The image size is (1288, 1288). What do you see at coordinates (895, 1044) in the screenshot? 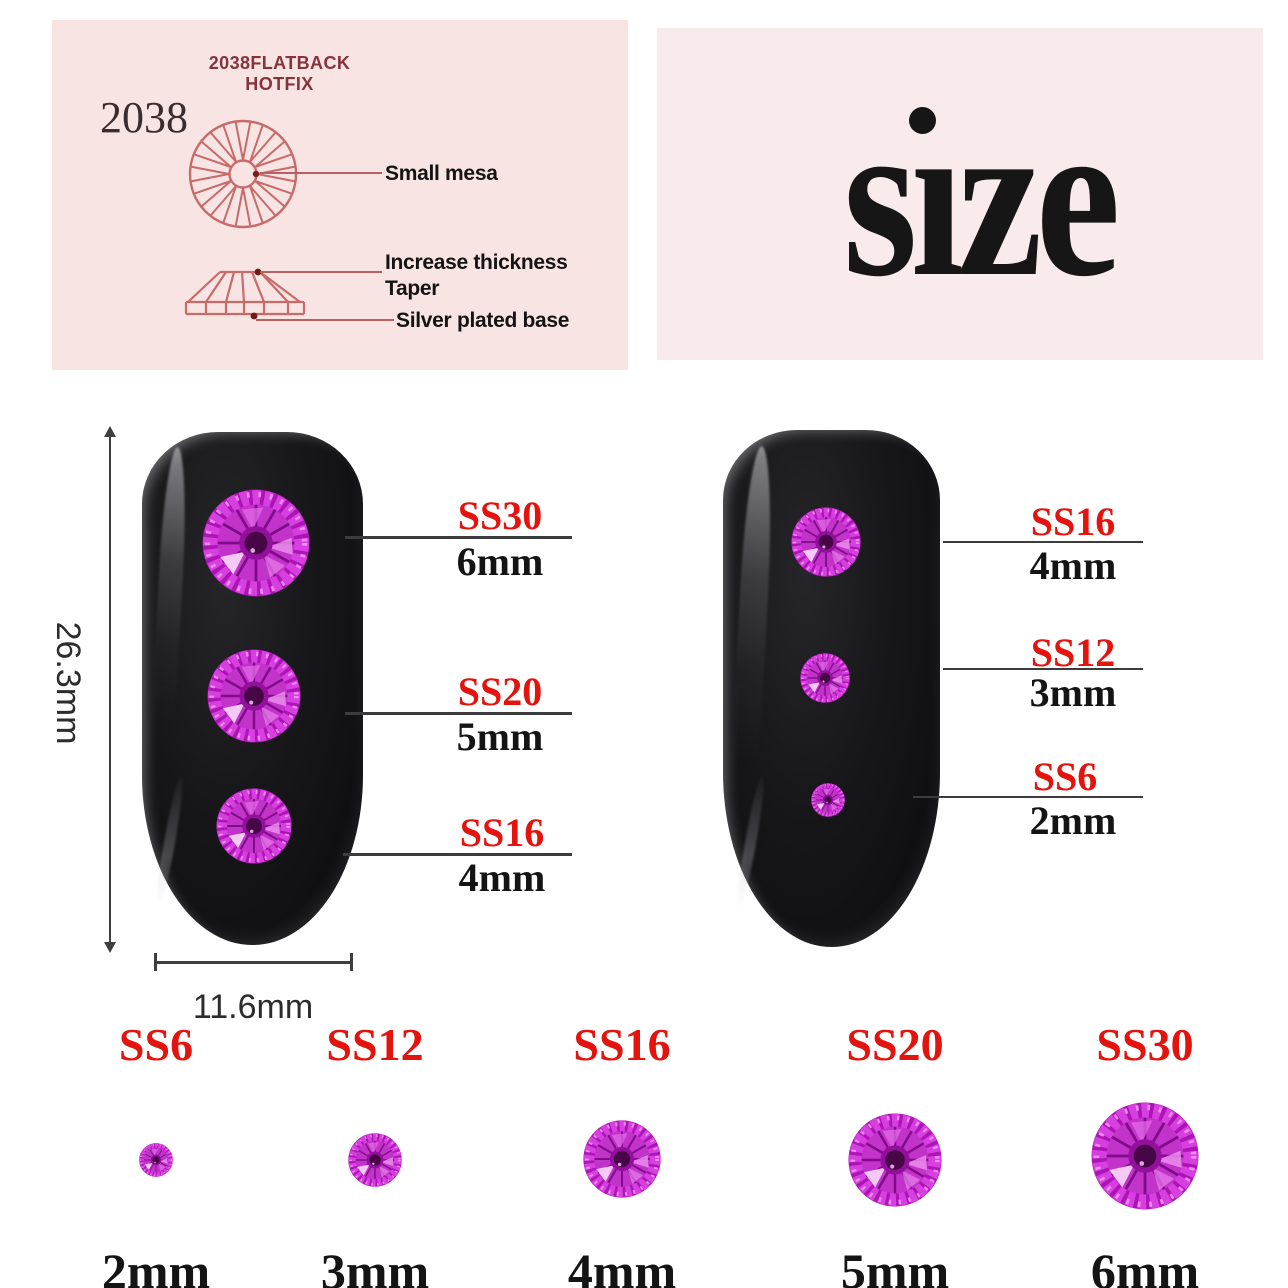
I see `size-chart-ss20: SS20` at bounding box center [895, 1044].